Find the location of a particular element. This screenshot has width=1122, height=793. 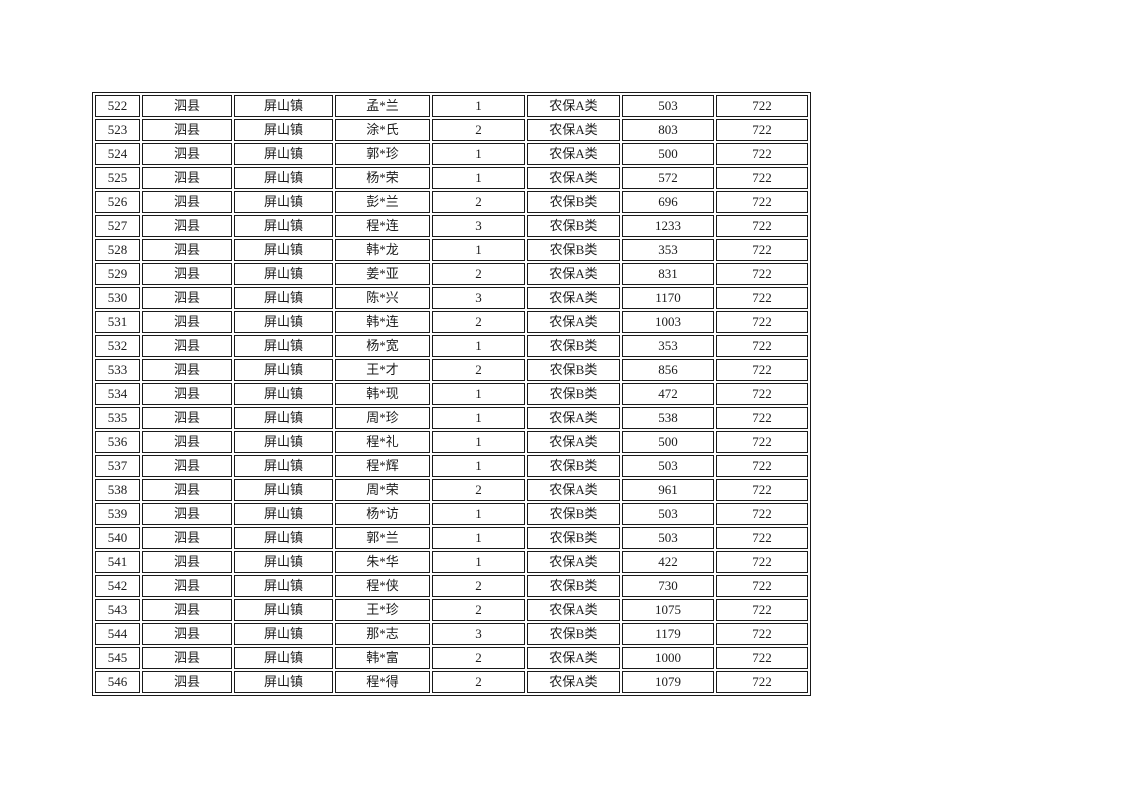

cell-name: 郭*珍 is located at coordinates (382, 154).